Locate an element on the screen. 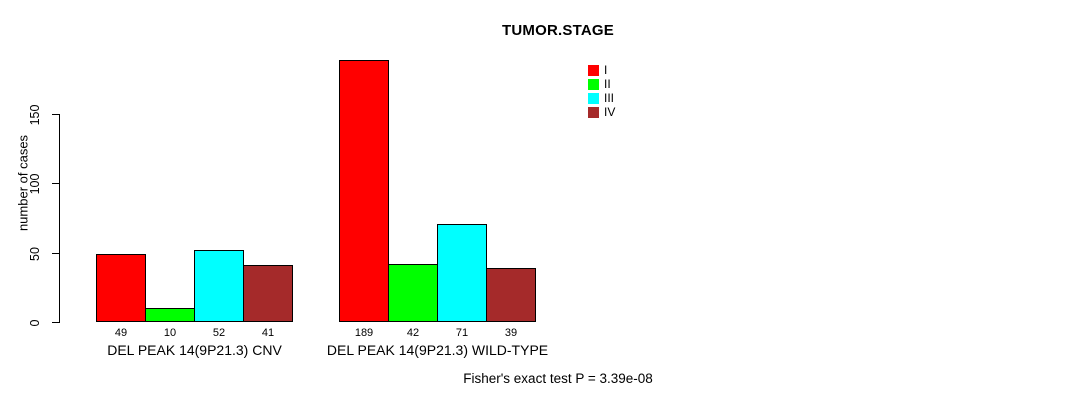 The image size is (1090, 400). legend-swatch-ii is located at coordinates (593, 84).